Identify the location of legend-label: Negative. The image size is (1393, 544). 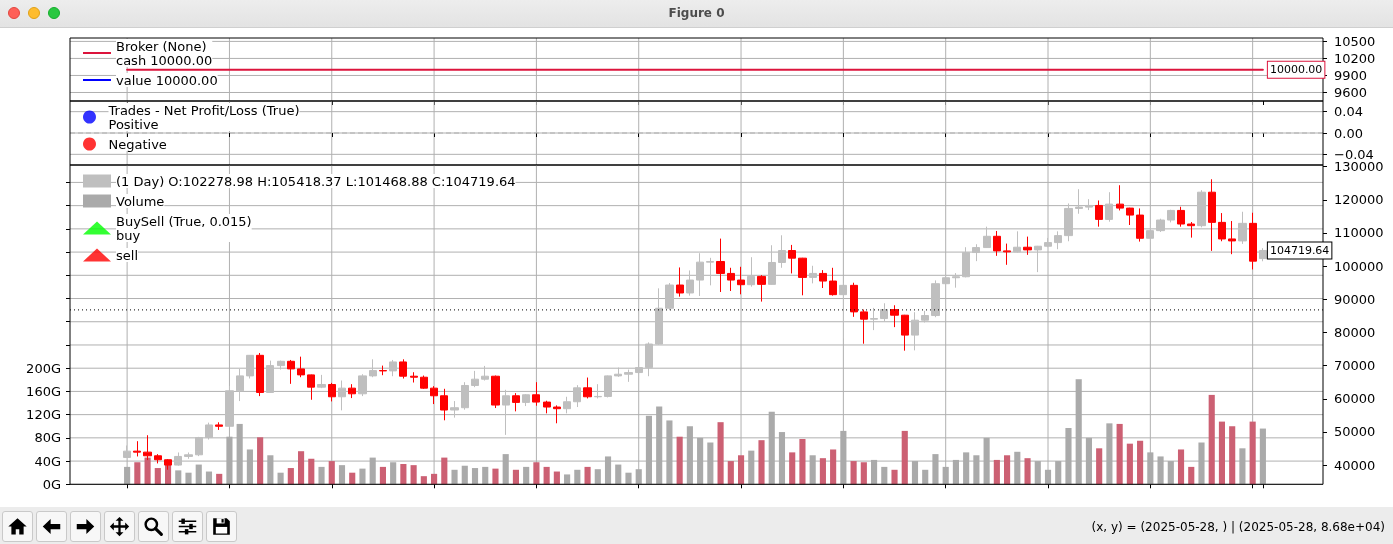
(137, 144).